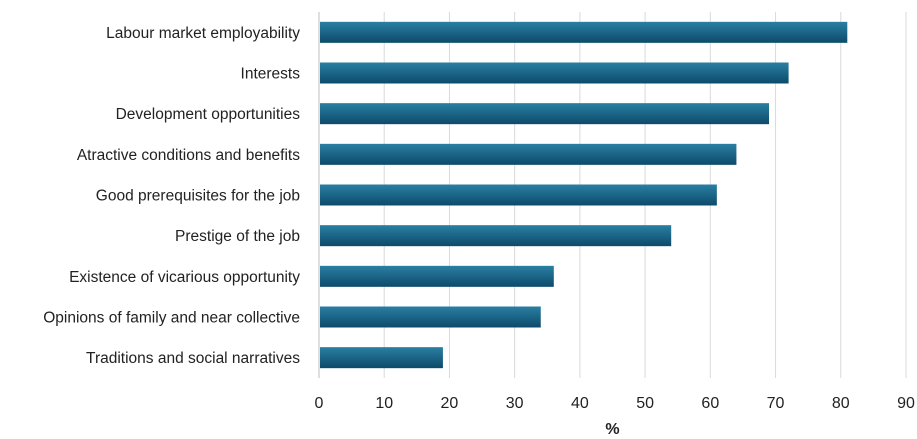  What do you see at coordinates (184, 277) in the screenshot?
I see `category-label: Existence of vicarious opportunity` at bounding box center [184, 277].